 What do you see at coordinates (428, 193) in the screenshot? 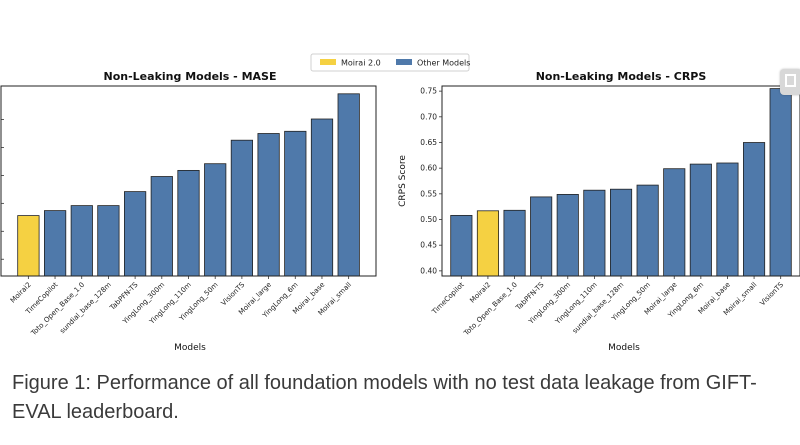
I see `y-tick-label: 0.55` at bounding box center [428, 193].